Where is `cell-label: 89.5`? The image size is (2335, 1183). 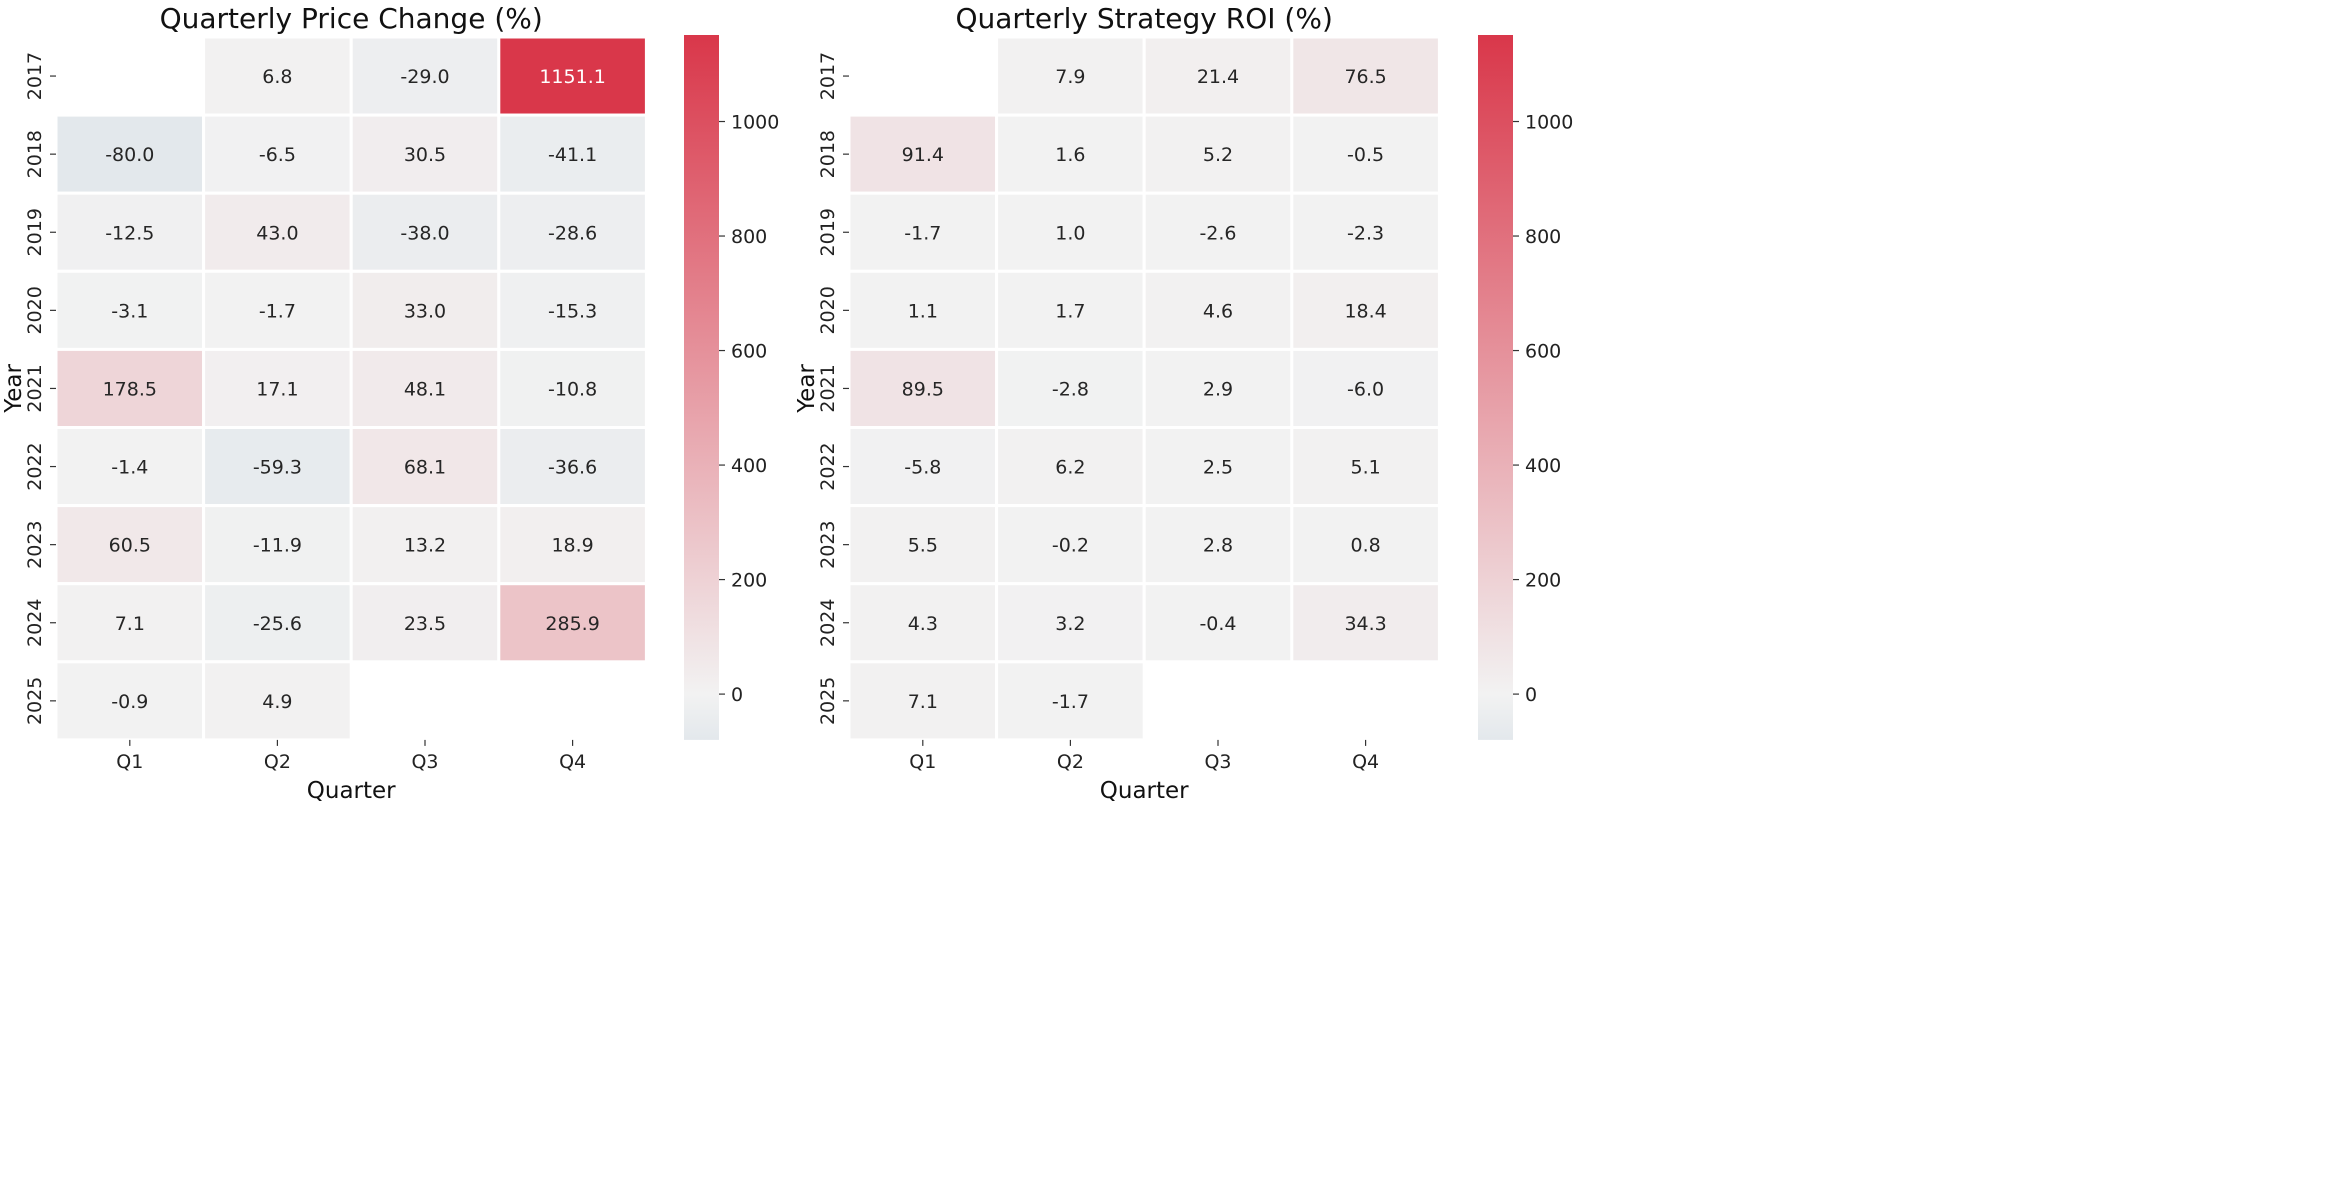 cell-label: 89.5 is located at coordinates (923, 389).